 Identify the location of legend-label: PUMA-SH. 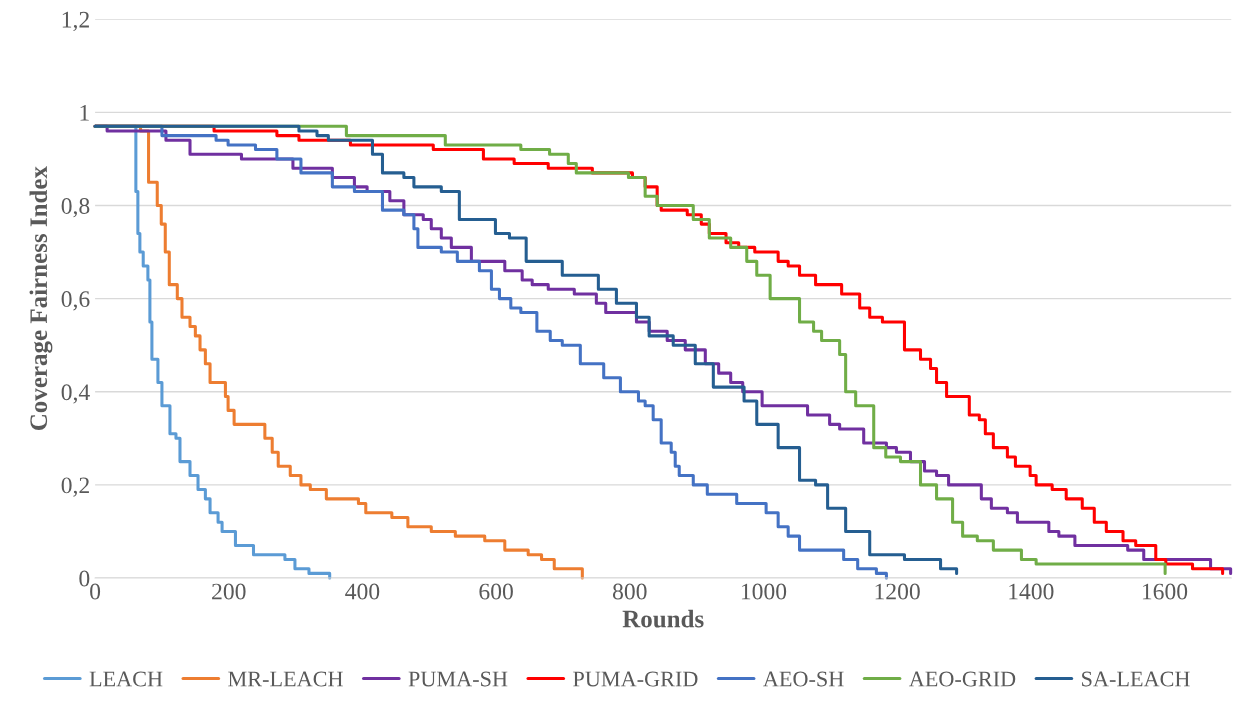
(458, 679).